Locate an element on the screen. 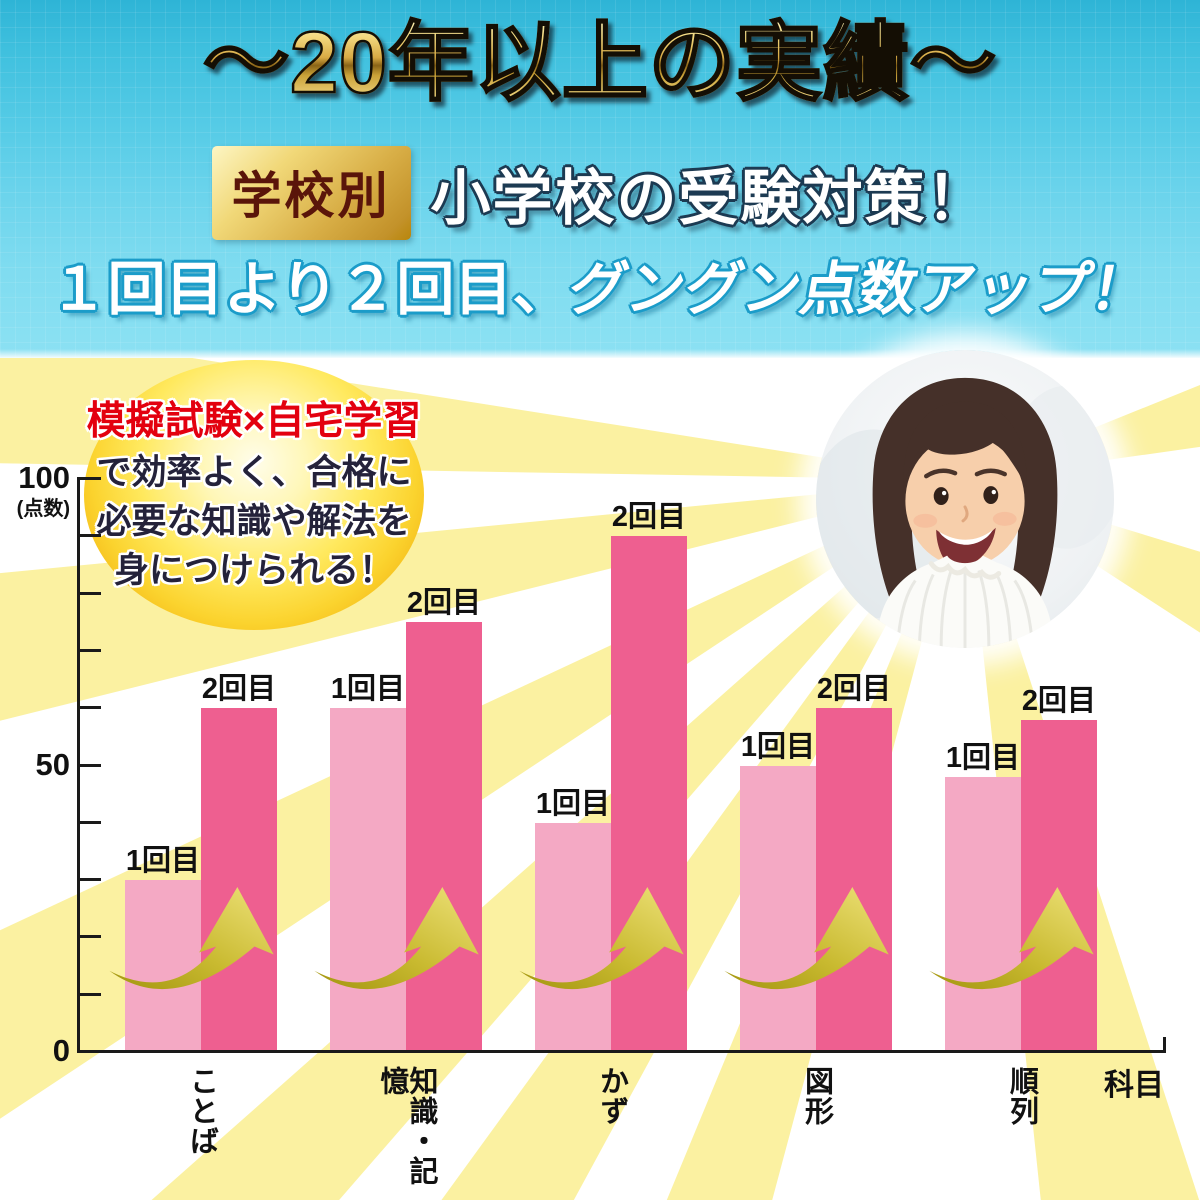 The image size is (1200, 1200). smiling-girl-illustration is located at coordinates (965, 499).